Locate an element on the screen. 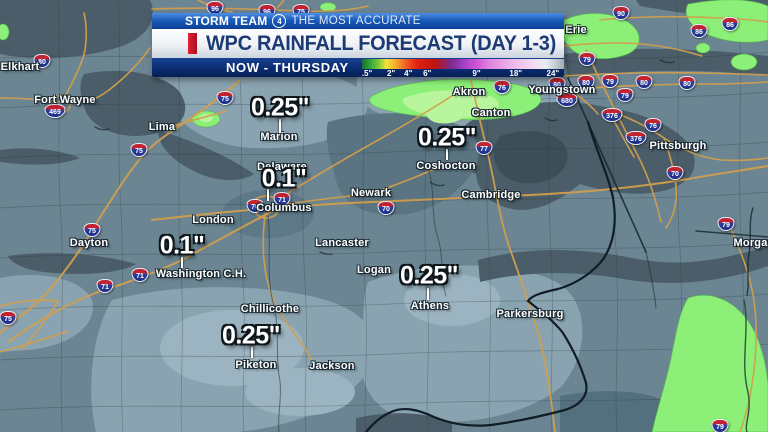  city-label-elkhart: Elkhart is located at coordinates (20, 67).